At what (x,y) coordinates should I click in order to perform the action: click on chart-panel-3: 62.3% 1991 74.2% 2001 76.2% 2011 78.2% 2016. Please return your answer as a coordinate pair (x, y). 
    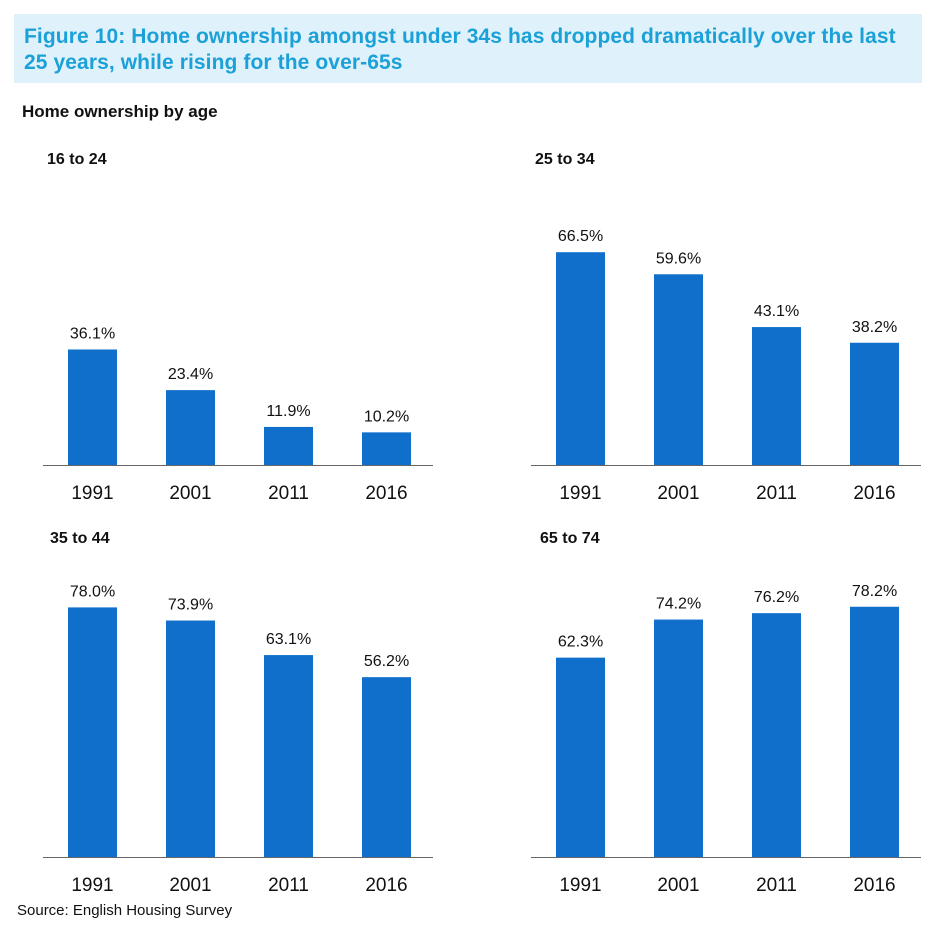
    Looking at the image, I should click on (726, 739).